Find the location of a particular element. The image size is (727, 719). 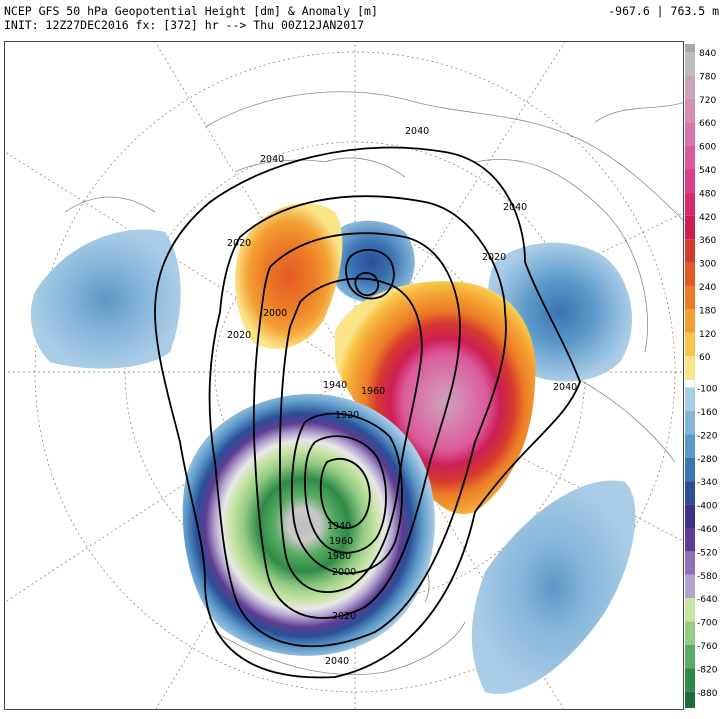

colorbar-tick-label: -700 is located at coordinates (707, 624).